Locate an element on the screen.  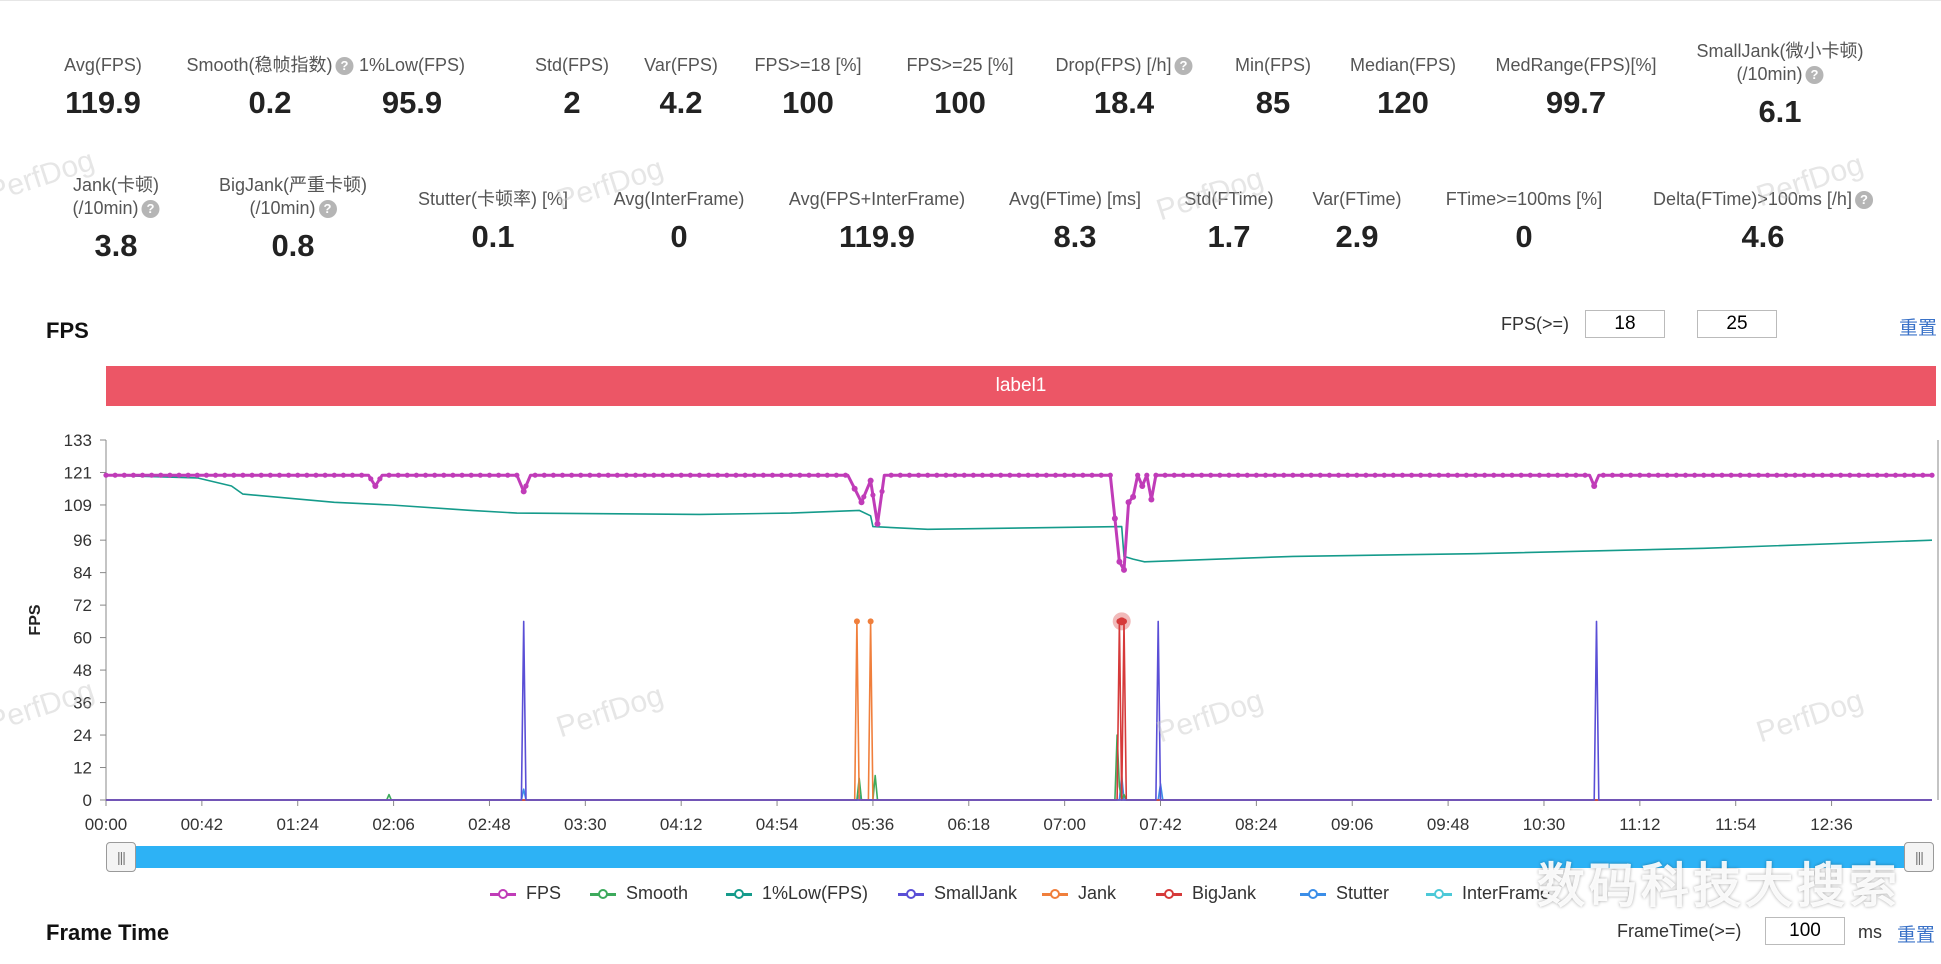
series-line-smooth is located at coordinates (1019, 767).